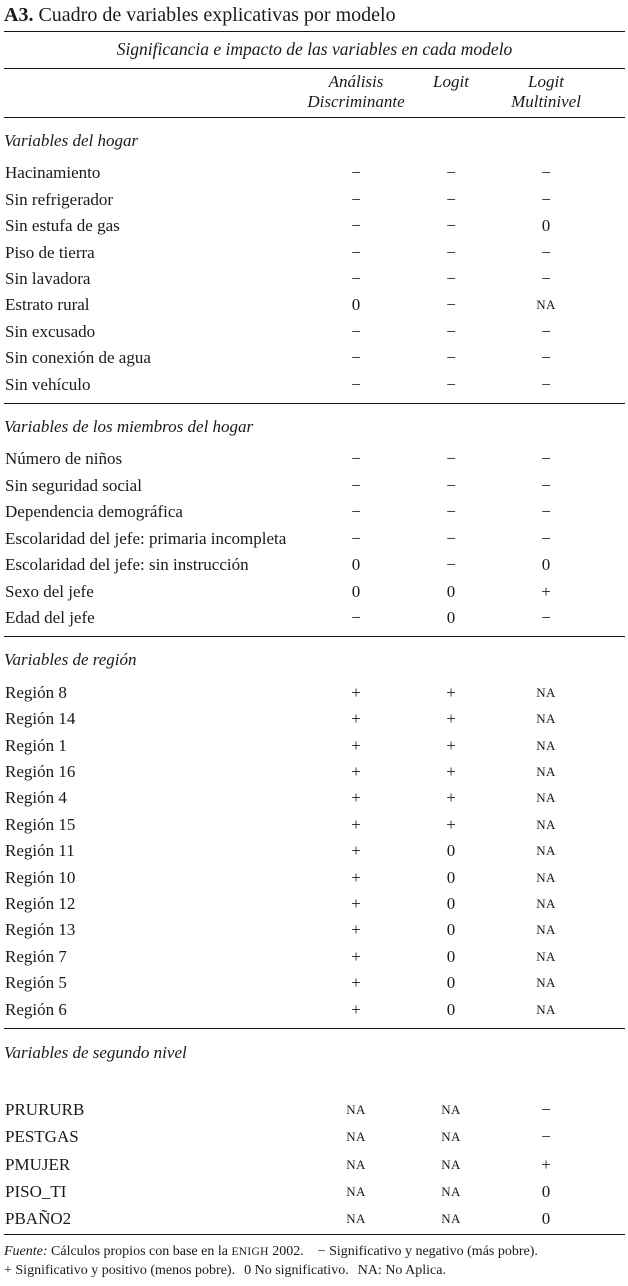 The height and width of the screenshot is (1286, 628). Describe the element at coordinates (94, 512) in the screenshot. I see `row-label: Dependencia demográfica` at that location.